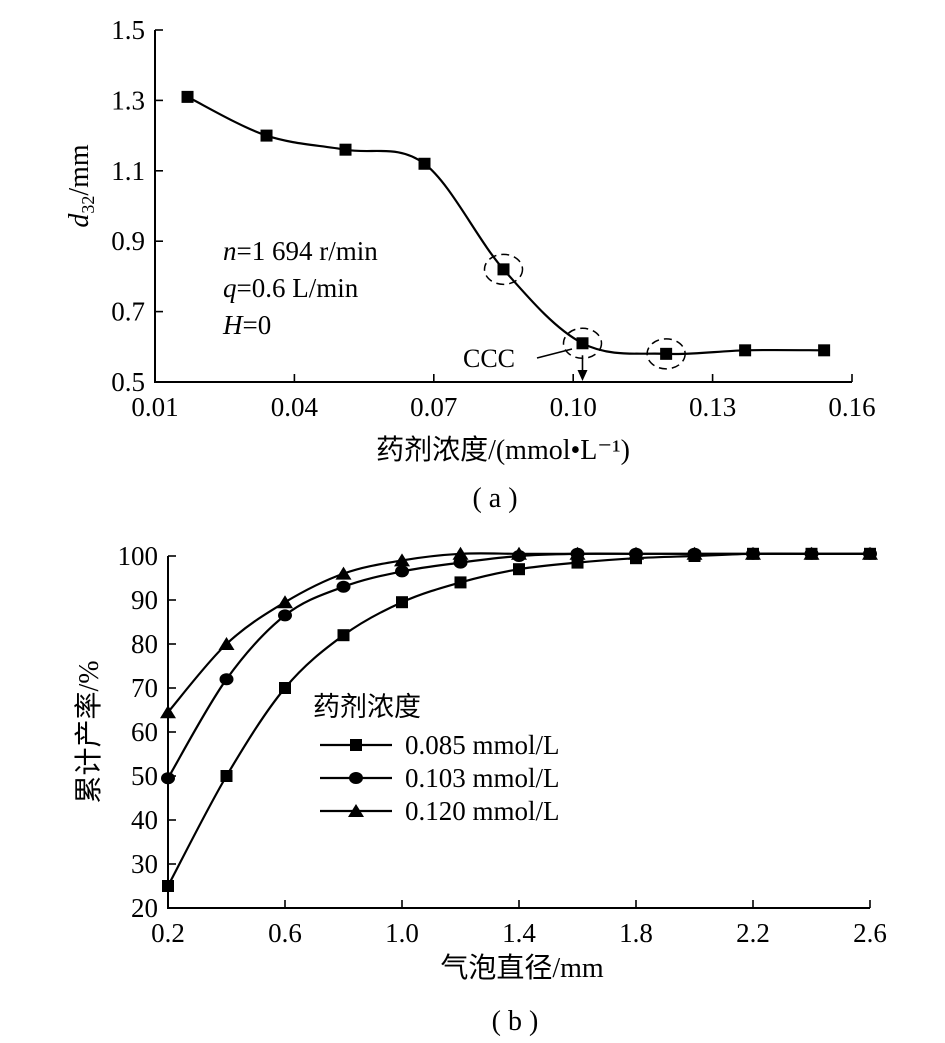  What do you see at coordinates (144, 688) in the screenshot?
I see `chart-b-y-tick-label: 70` at bounding box center [144, 688].